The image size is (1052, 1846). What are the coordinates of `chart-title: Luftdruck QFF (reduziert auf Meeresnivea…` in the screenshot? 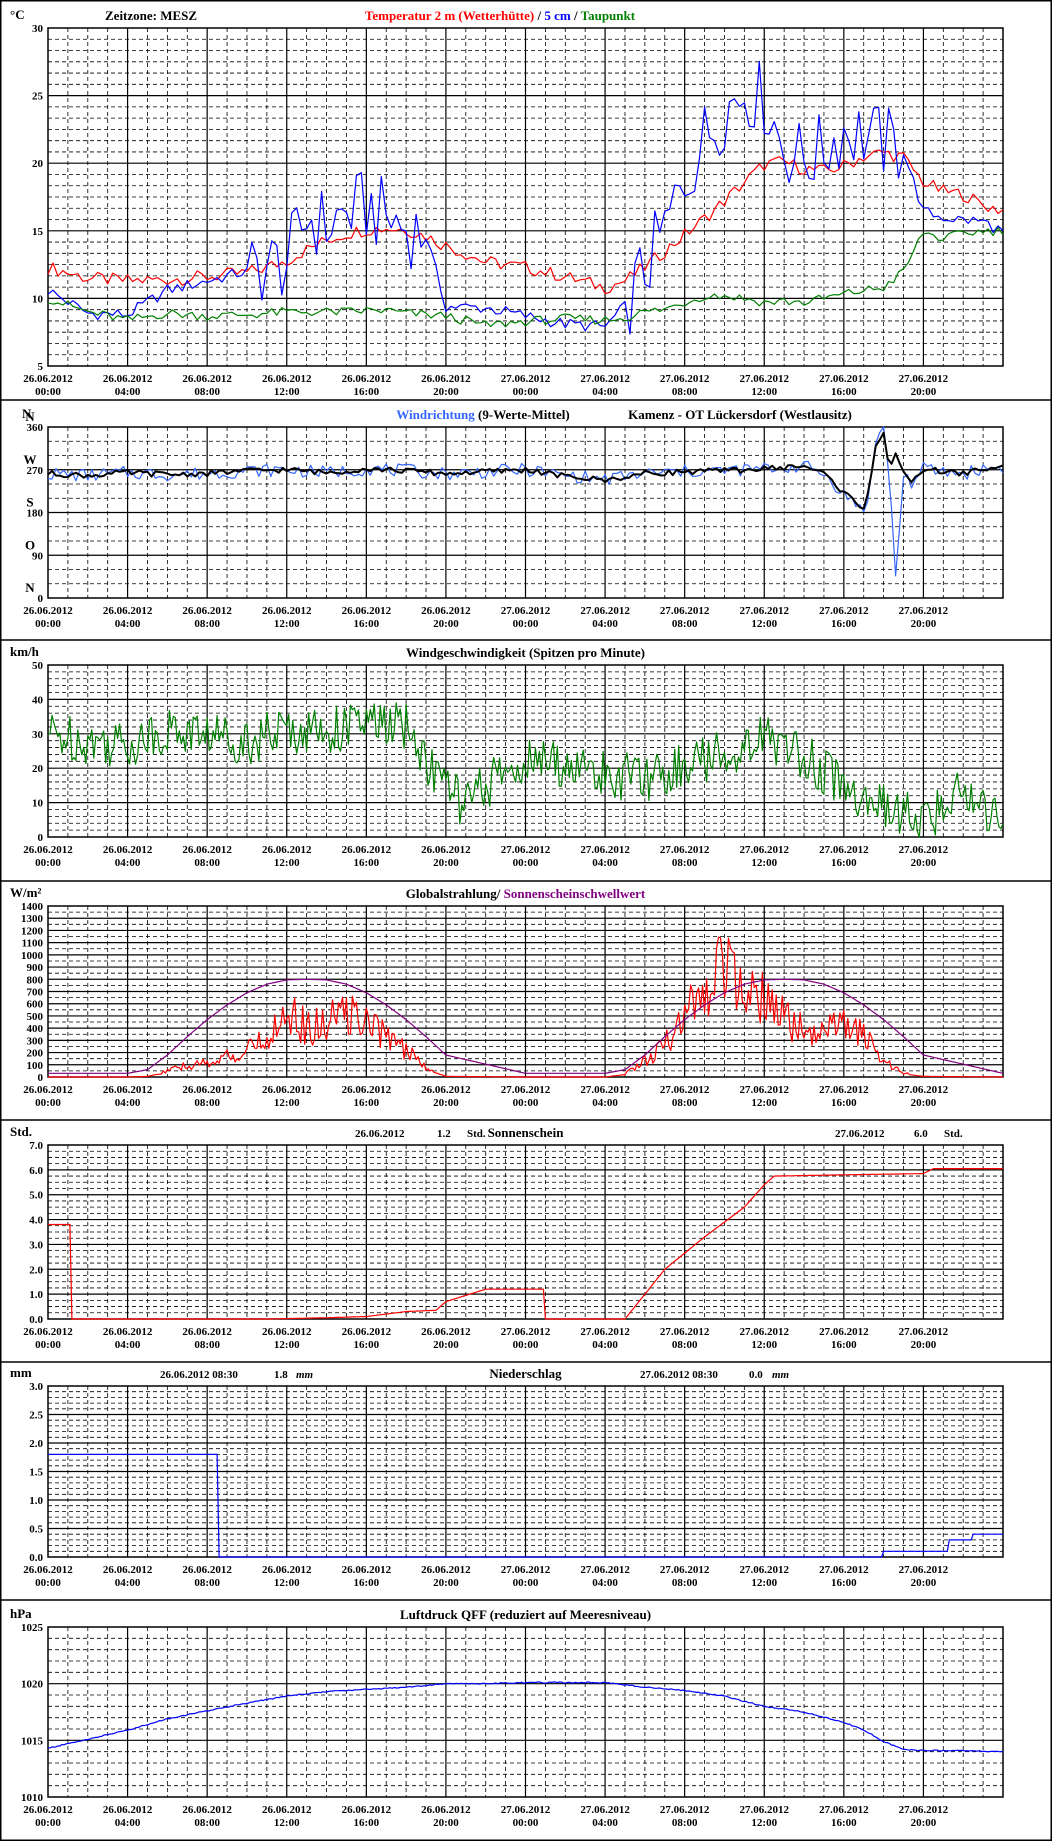 It's located at (525, 1614).